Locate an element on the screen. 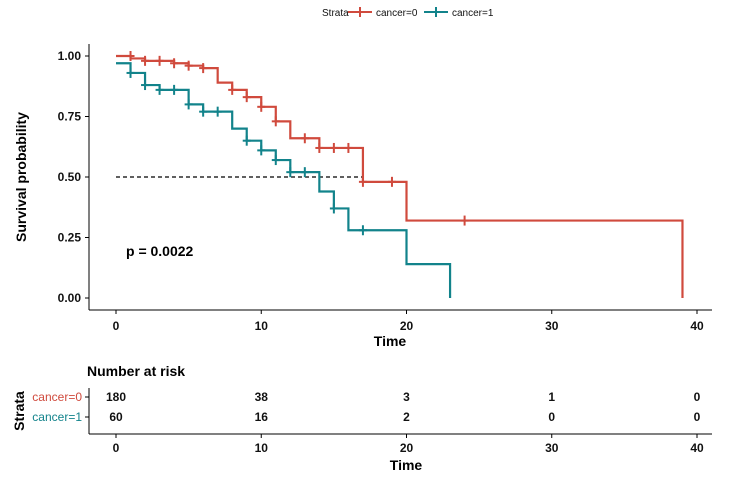  x-tick-label: 20 is located at coordinates (407, 326).